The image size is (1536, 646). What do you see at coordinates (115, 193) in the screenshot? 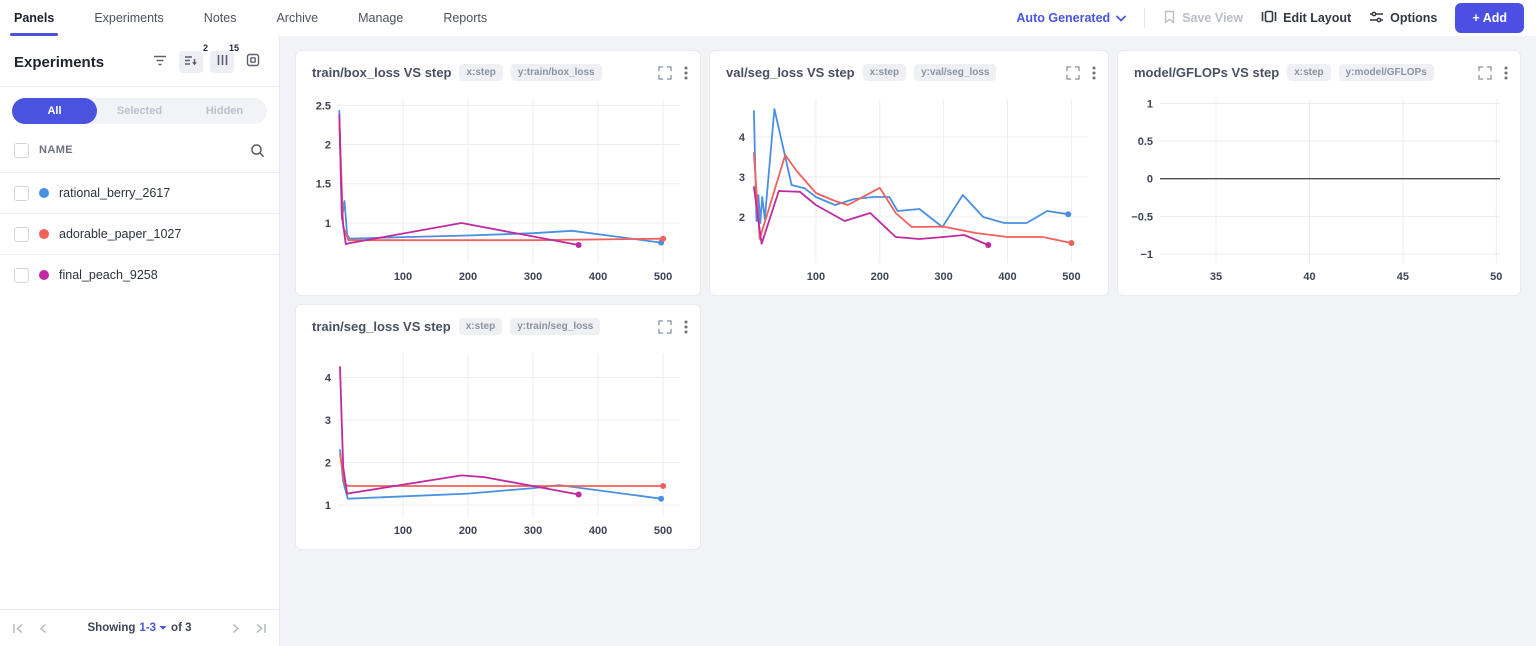
I see `experiment-name: rational_berry_2617` at bounding box center [115, 193].